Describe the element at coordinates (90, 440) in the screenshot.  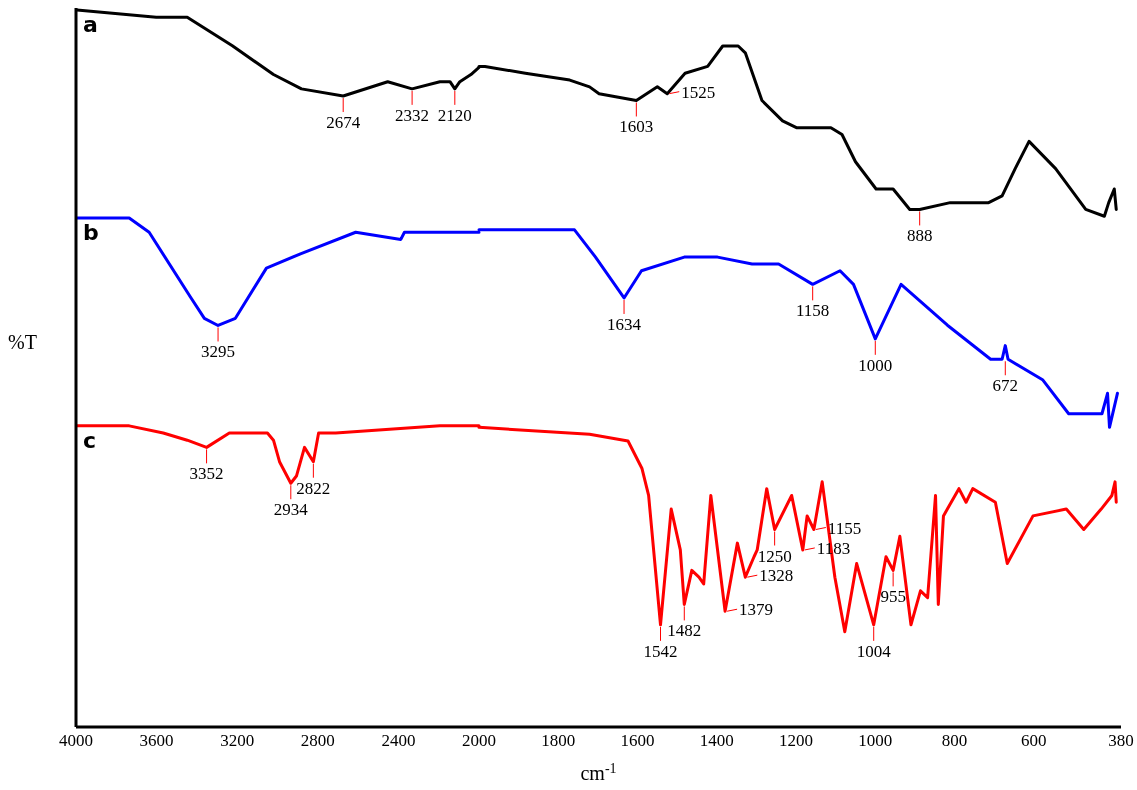
I see `series-label: c` at that location.